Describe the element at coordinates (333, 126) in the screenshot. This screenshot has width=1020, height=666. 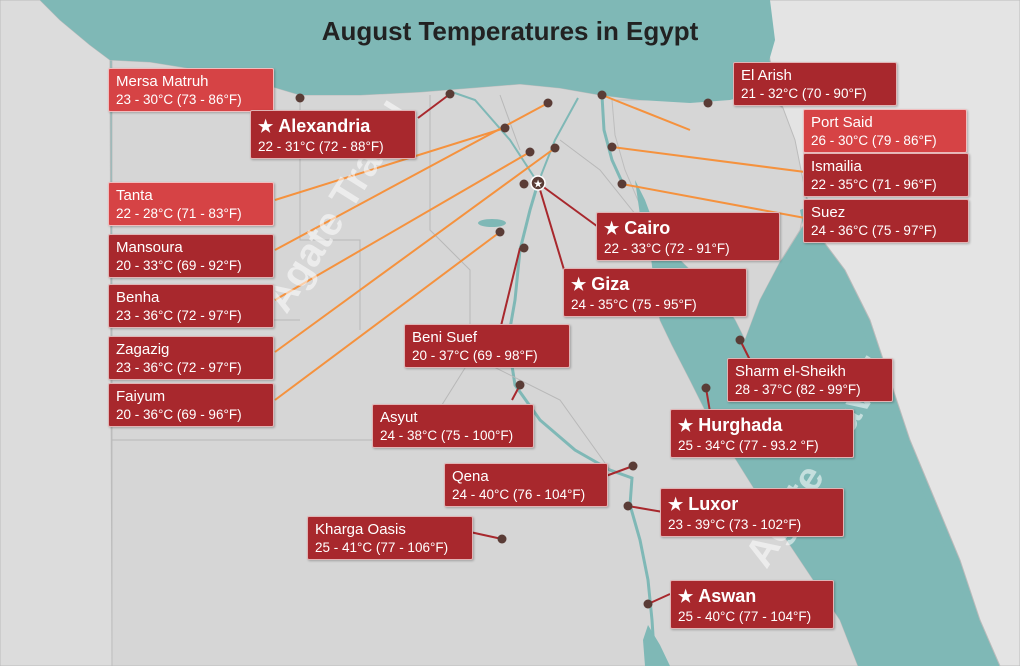
I see `city-name: Alexandria` at that location.